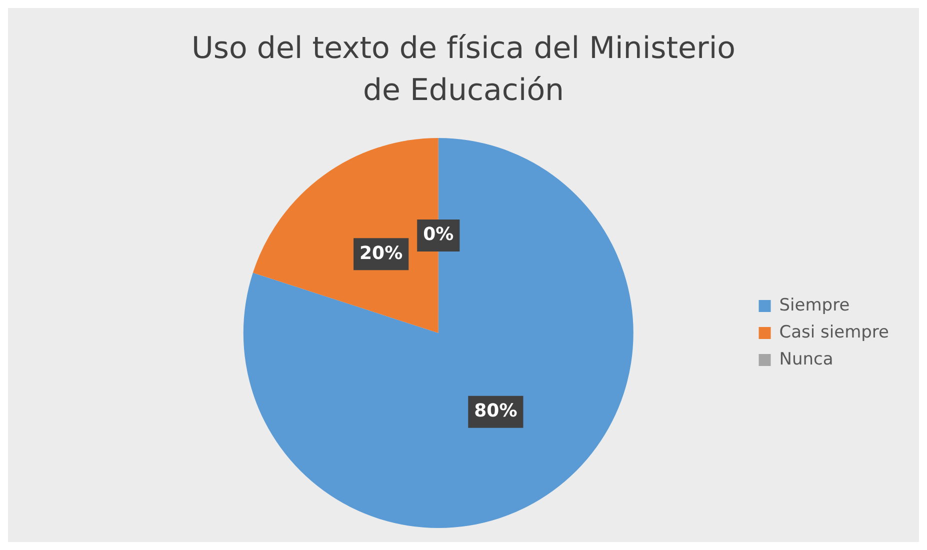 Image resolution: width=927 pixels, height=550 pixels. What do you see at coordinates (834, 332) in the screenshot?
I see `legend-label: Casi siempre` at bounding box center [834, 332].